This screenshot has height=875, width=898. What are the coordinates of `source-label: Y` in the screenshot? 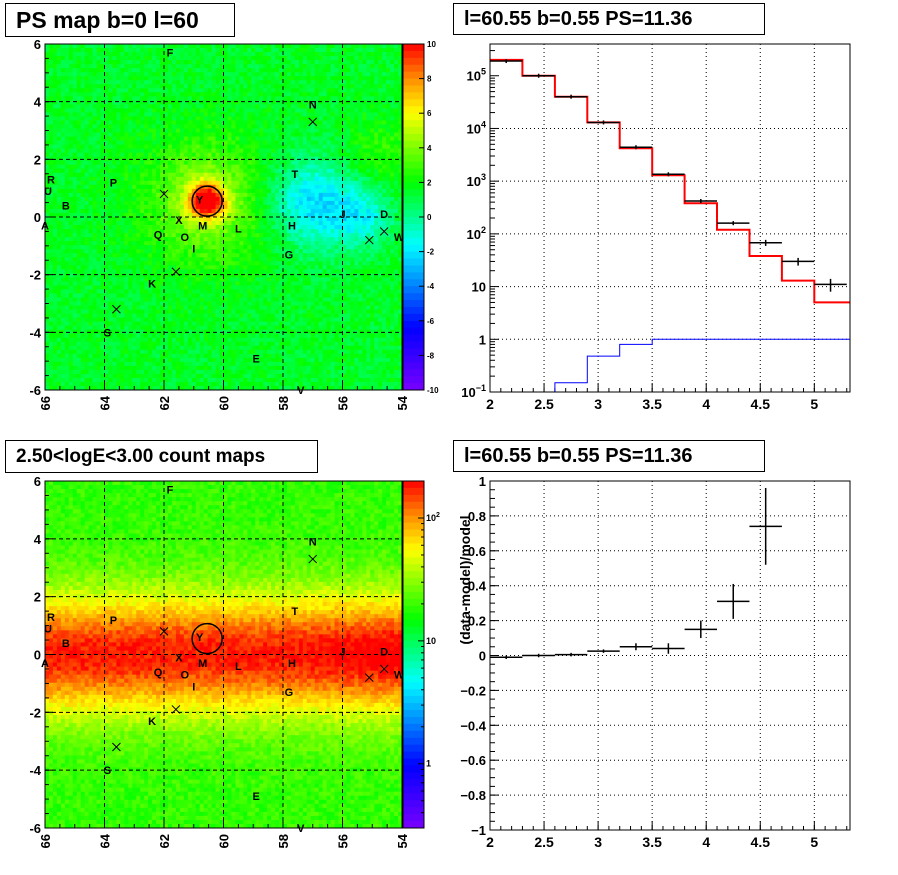 It's located at (200, 201).